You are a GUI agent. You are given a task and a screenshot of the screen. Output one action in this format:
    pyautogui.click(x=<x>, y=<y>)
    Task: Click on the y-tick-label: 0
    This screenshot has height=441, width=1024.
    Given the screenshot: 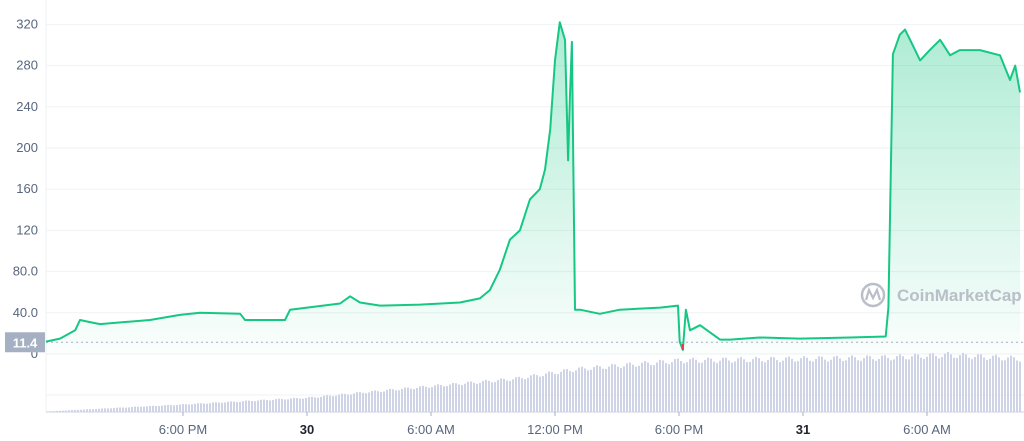 What is the action you would take?
    pyautogui.click(x=34, y=353)
    